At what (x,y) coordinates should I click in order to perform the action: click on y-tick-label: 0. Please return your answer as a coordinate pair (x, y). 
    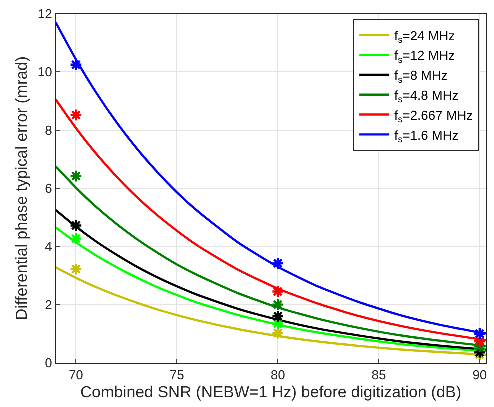
    Looking at the image, I should click on (48, 363).